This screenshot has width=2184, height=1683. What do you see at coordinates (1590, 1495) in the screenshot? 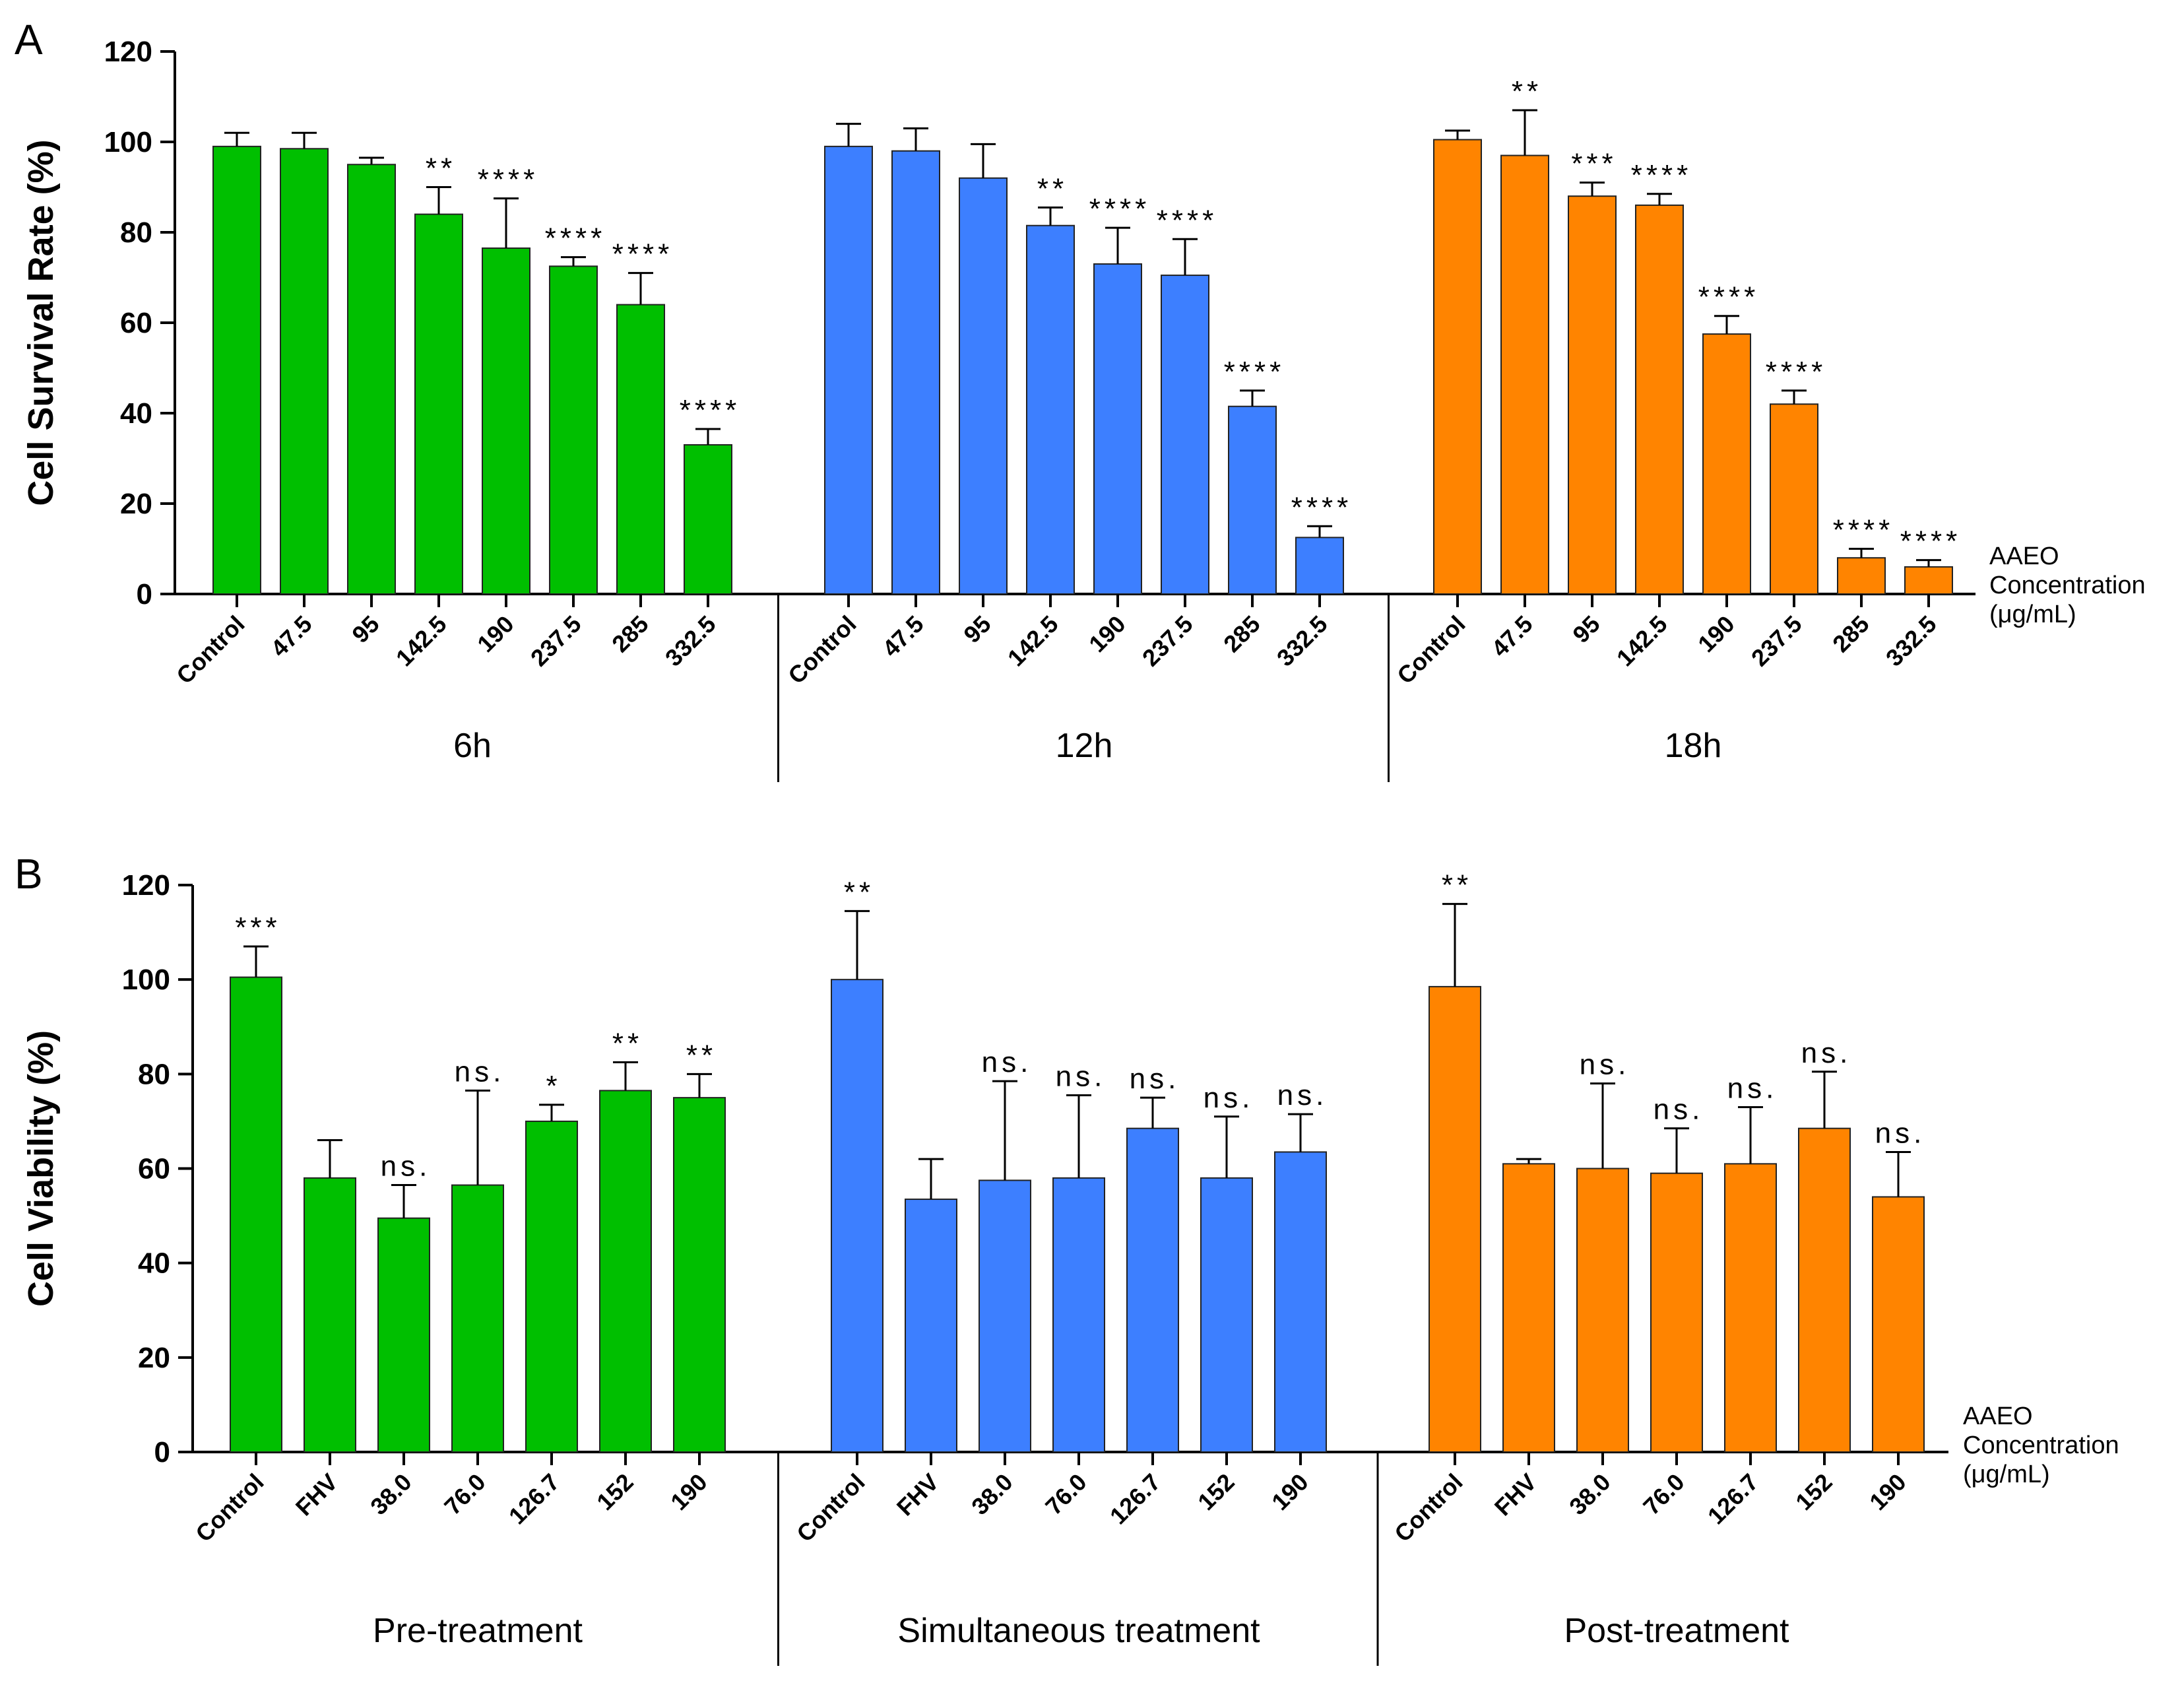
I see `x-tick-label: 38.0` at bounding box center [1590, 1495].